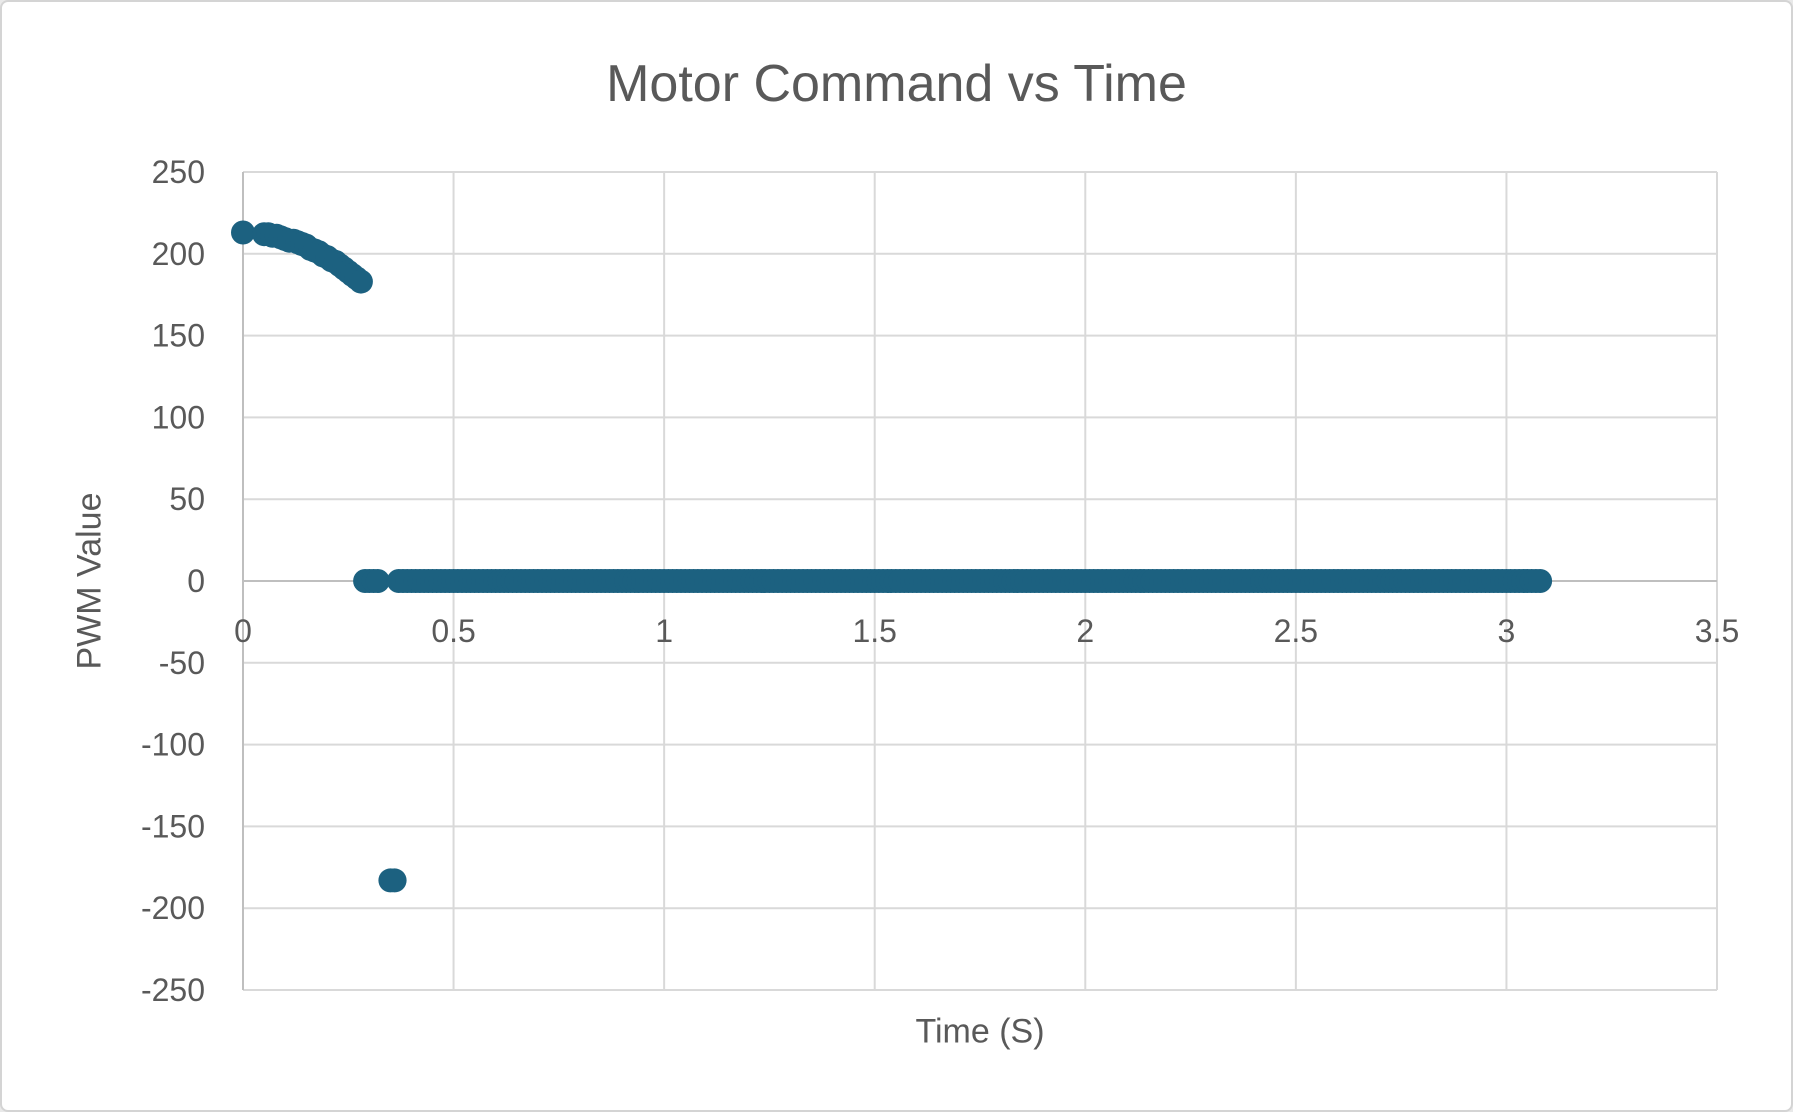  What do you see at coordinates (1717, 631) in the screenshot?
I see `x-tick-label: 3.5` at bounding box center [1717, 631].